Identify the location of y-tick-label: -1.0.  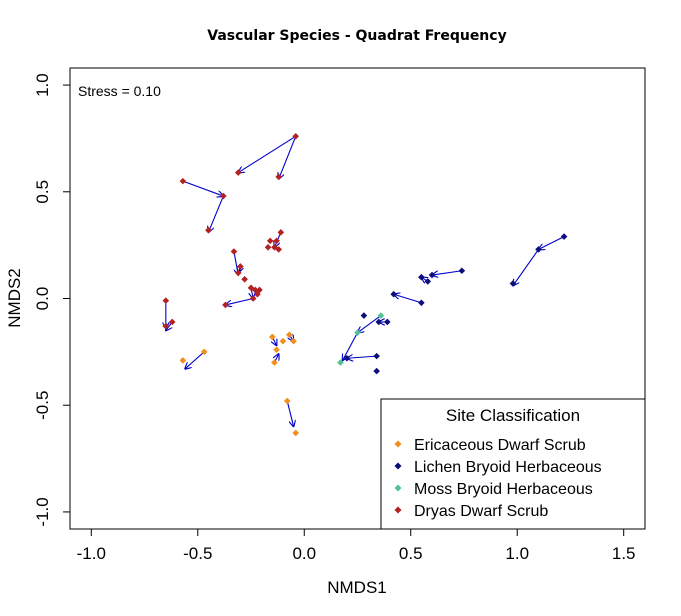
(42, 511).